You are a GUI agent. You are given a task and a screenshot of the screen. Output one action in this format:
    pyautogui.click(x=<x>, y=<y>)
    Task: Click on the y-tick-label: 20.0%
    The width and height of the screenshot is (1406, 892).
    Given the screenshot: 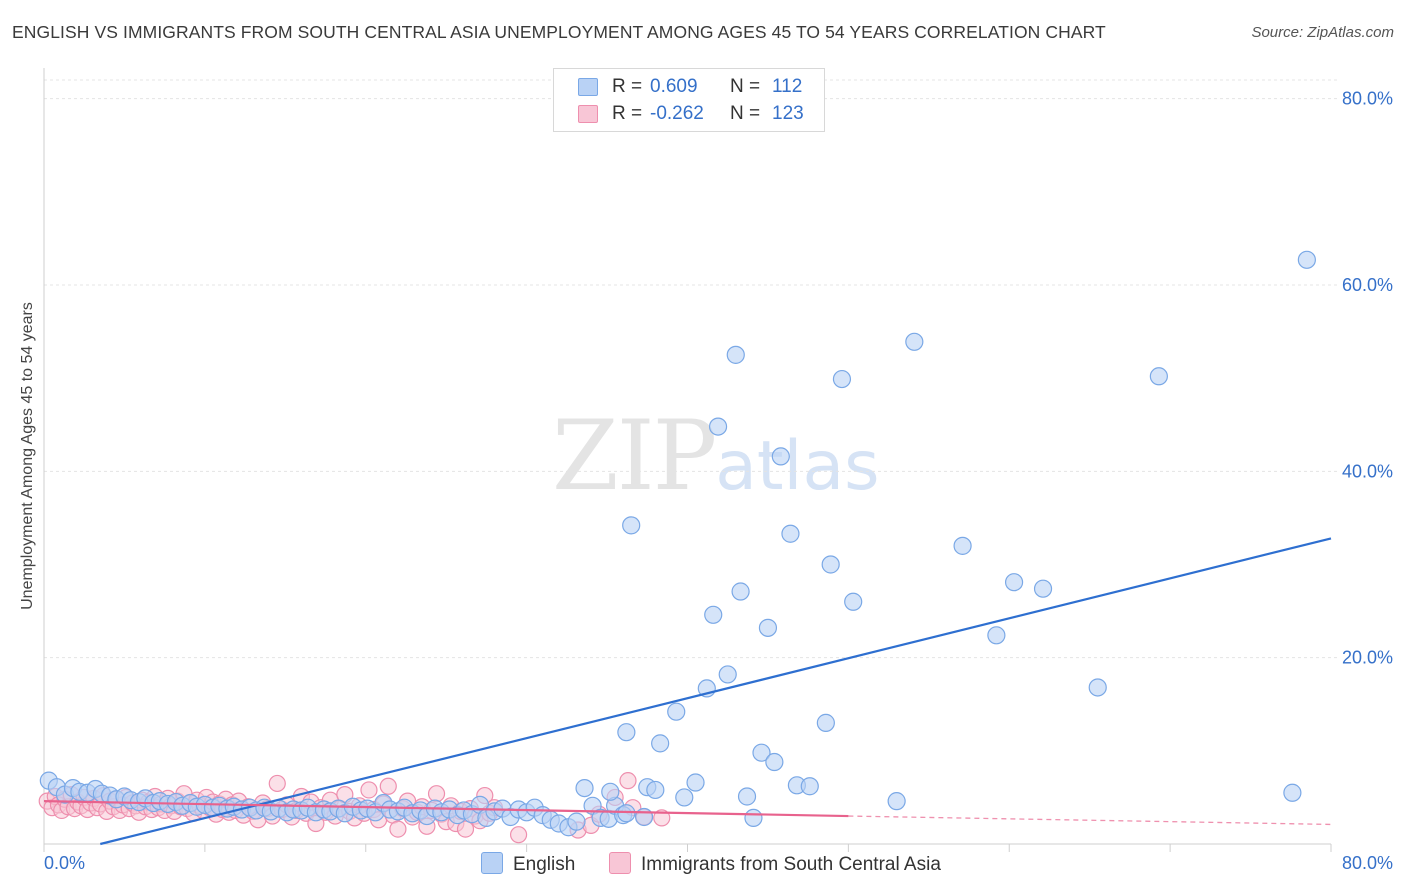 What is the action you would take?
    pyautogui.click(x=1367, y=658)
    